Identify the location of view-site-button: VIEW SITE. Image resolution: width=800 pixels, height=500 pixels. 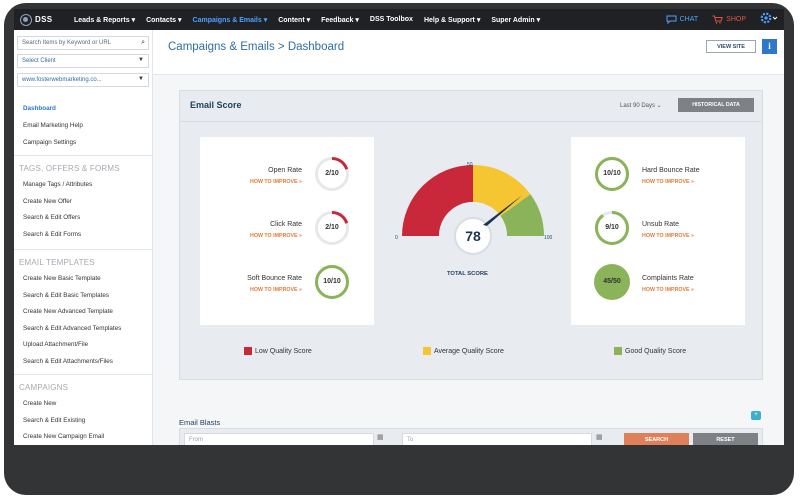
(731, 46).